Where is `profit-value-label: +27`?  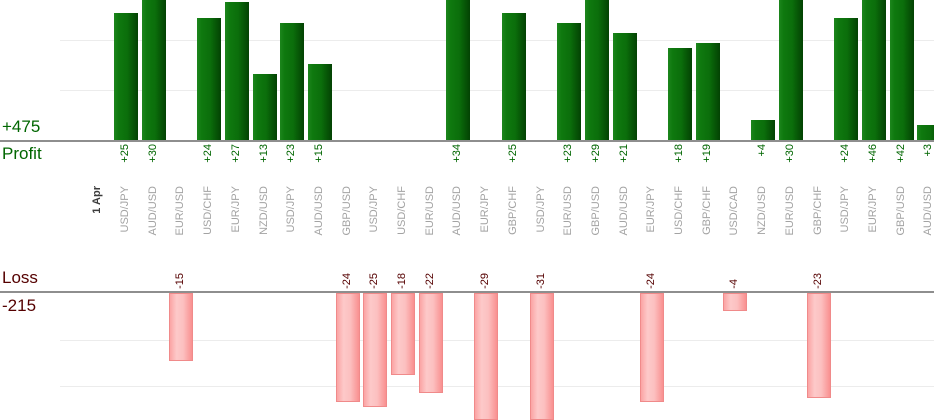 profit-value-label: +27 is located at coordinates (235, 153).